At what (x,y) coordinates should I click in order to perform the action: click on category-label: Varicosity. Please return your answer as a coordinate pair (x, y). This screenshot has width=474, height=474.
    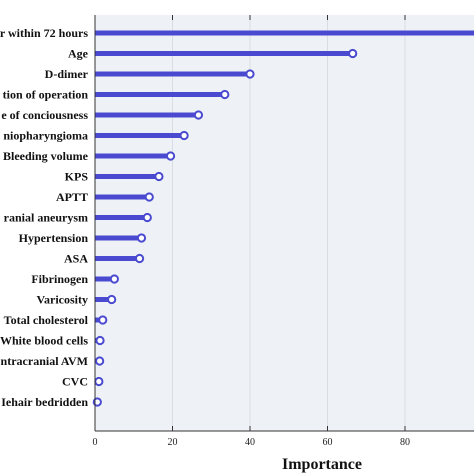
    Looking at the image, I should click on (62, 300).